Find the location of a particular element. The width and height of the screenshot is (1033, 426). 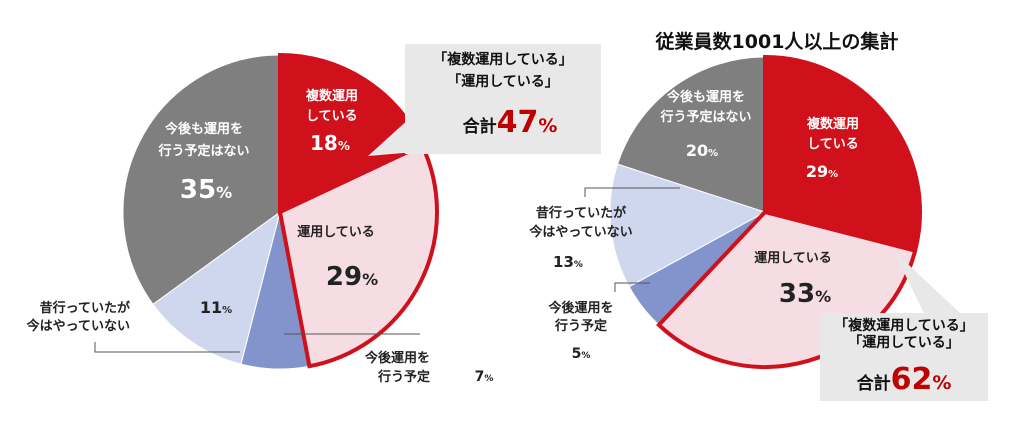

slice-value-5: 20% is located at coordinates (702, 150).